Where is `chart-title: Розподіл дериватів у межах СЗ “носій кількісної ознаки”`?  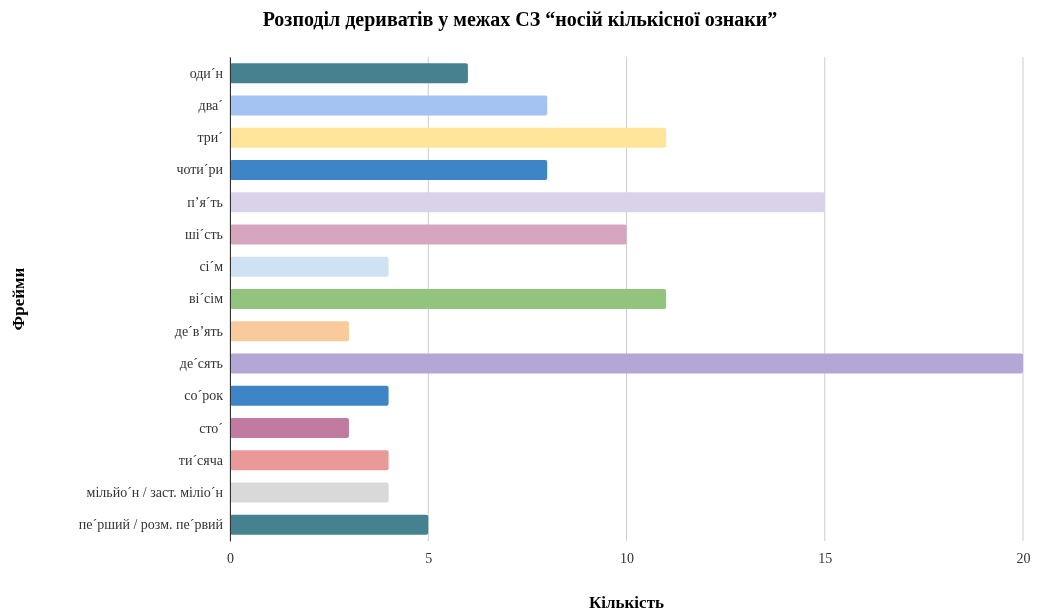 chart-title: Розподіл дериватів у межах СЗ “носій кількісної ознаки” is located at coordinates (520, 19).